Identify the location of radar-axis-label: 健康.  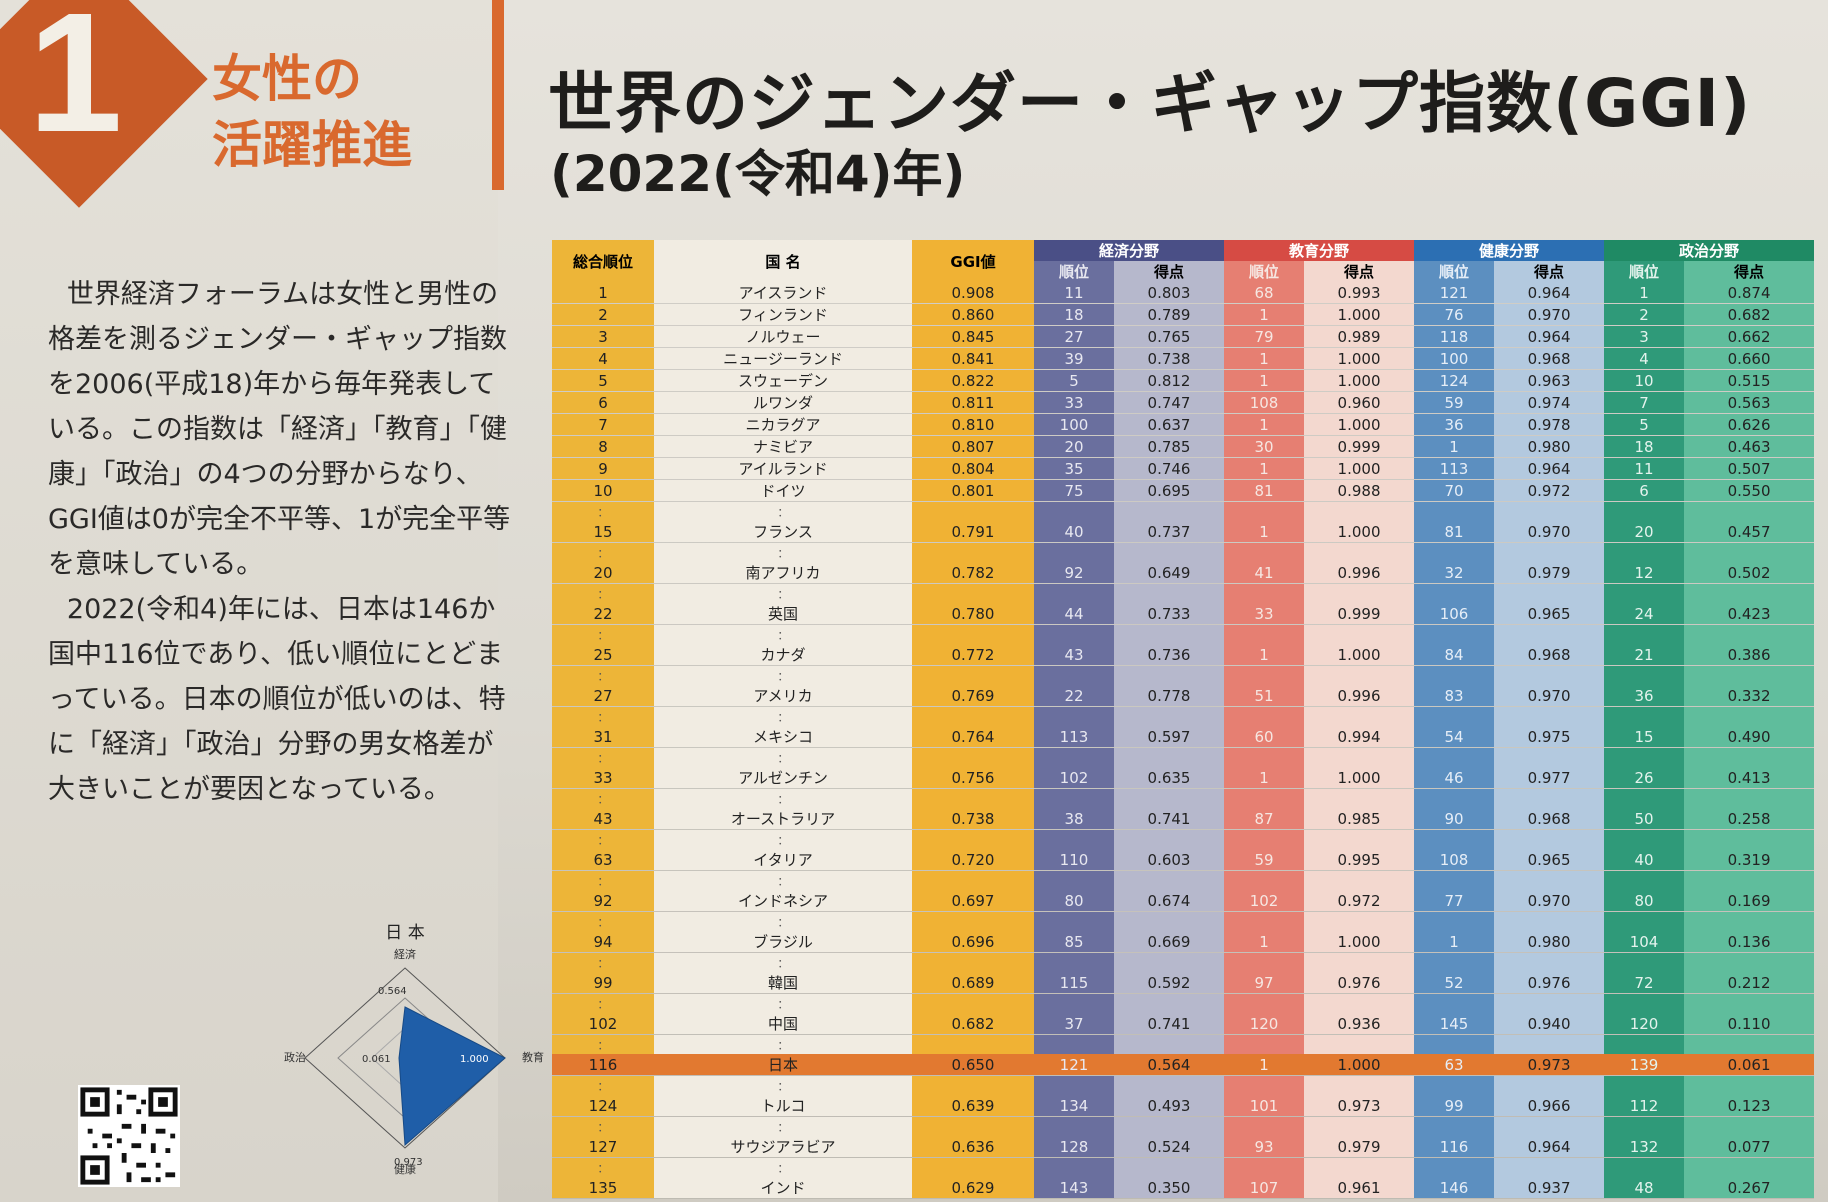
(405, 1169).